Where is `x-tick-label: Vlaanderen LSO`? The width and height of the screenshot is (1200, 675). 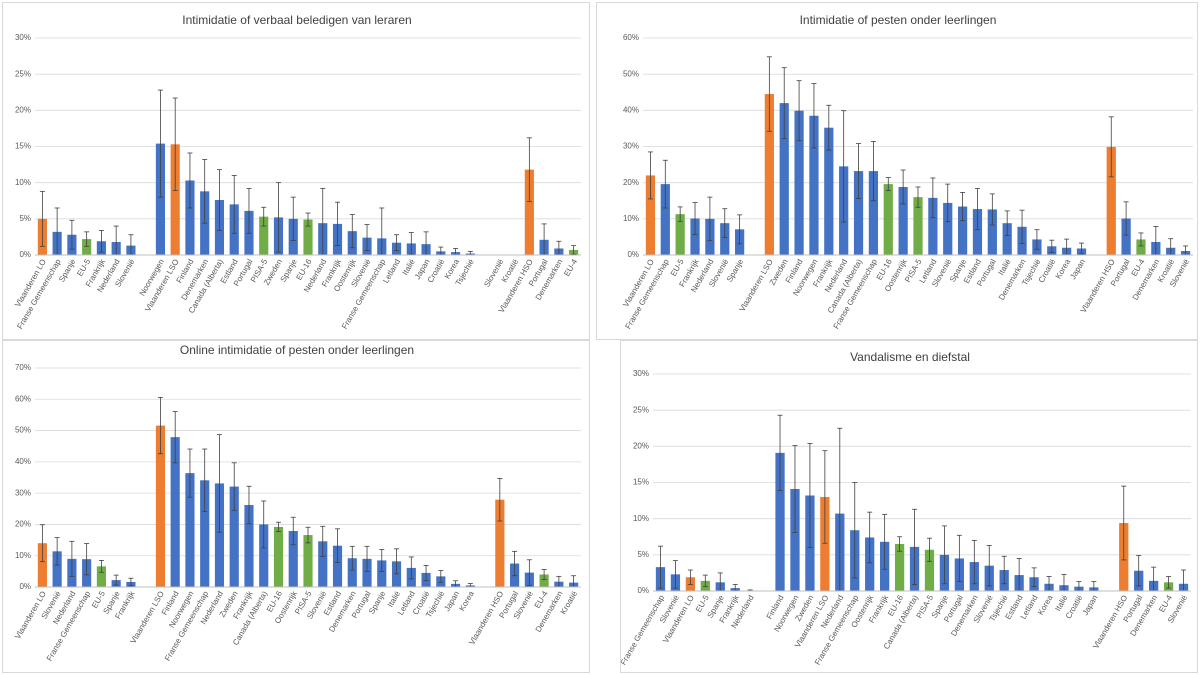
x-tick-label: Vlaanderen LSO is located at coordinates (756, 286).